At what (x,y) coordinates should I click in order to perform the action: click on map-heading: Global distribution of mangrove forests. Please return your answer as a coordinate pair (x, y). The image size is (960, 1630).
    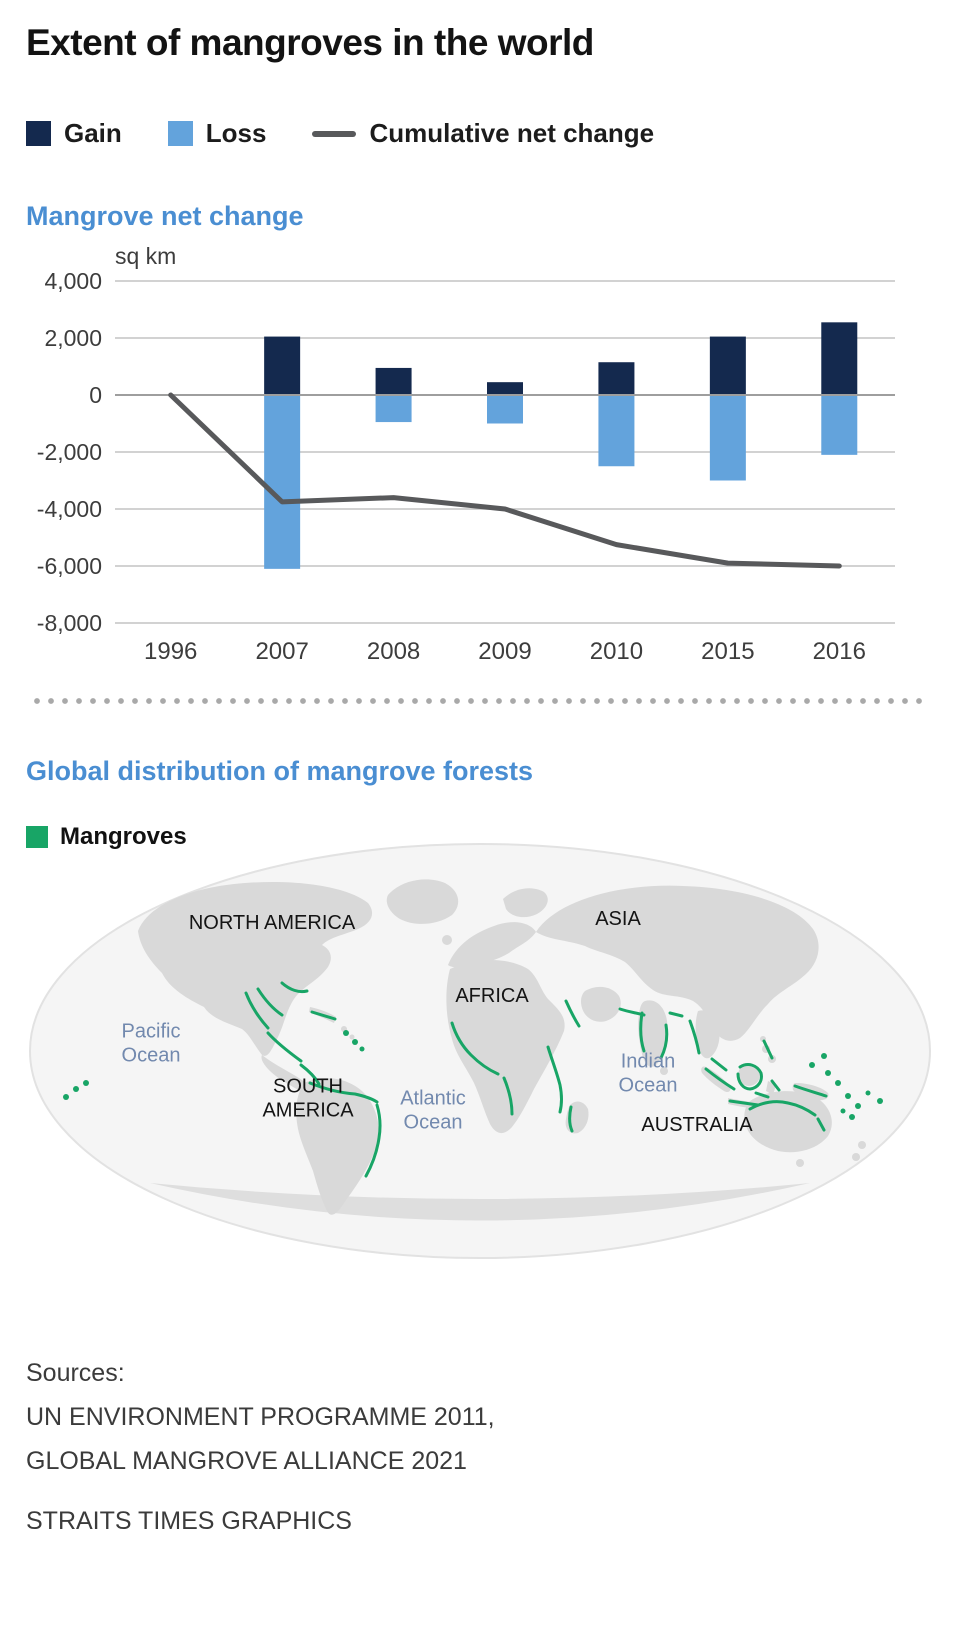
    Looking at the image, I should click on (280, 771).